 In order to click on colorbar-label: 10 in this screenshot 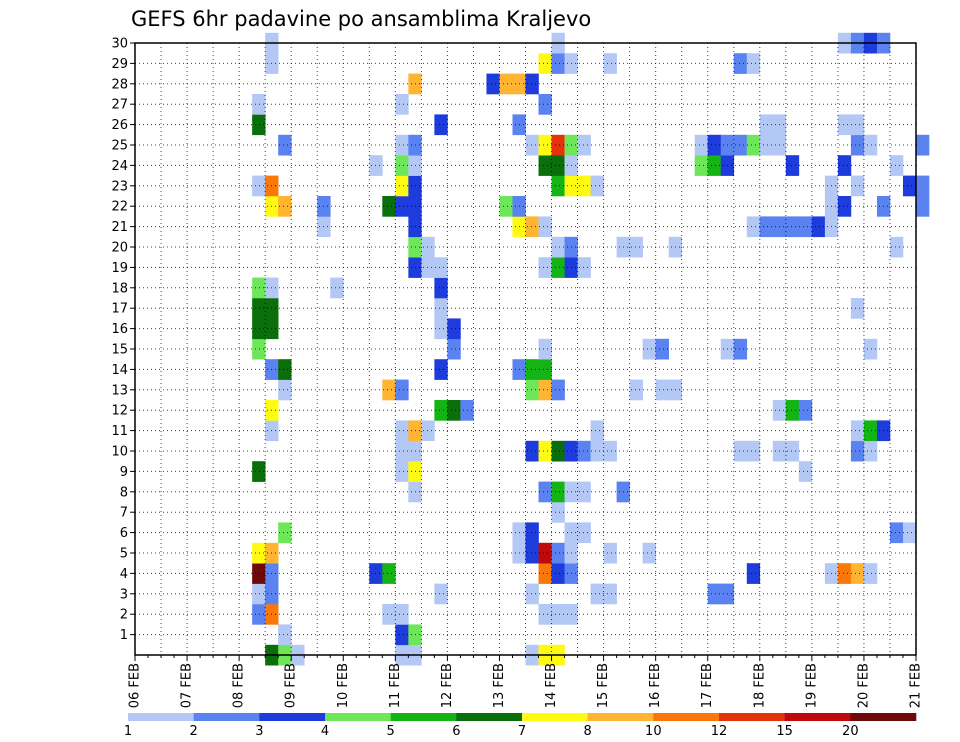, I will do `click(653, 731)`.